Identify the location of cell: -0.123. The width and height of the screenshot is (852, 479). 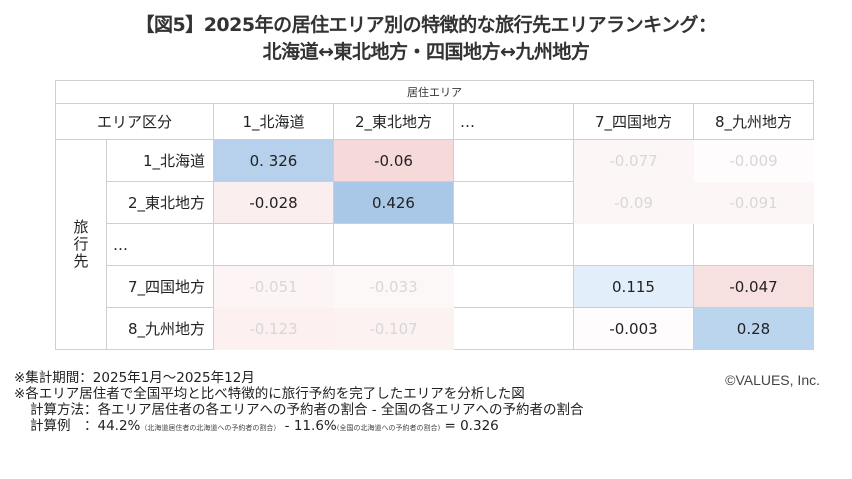
(273, 328).